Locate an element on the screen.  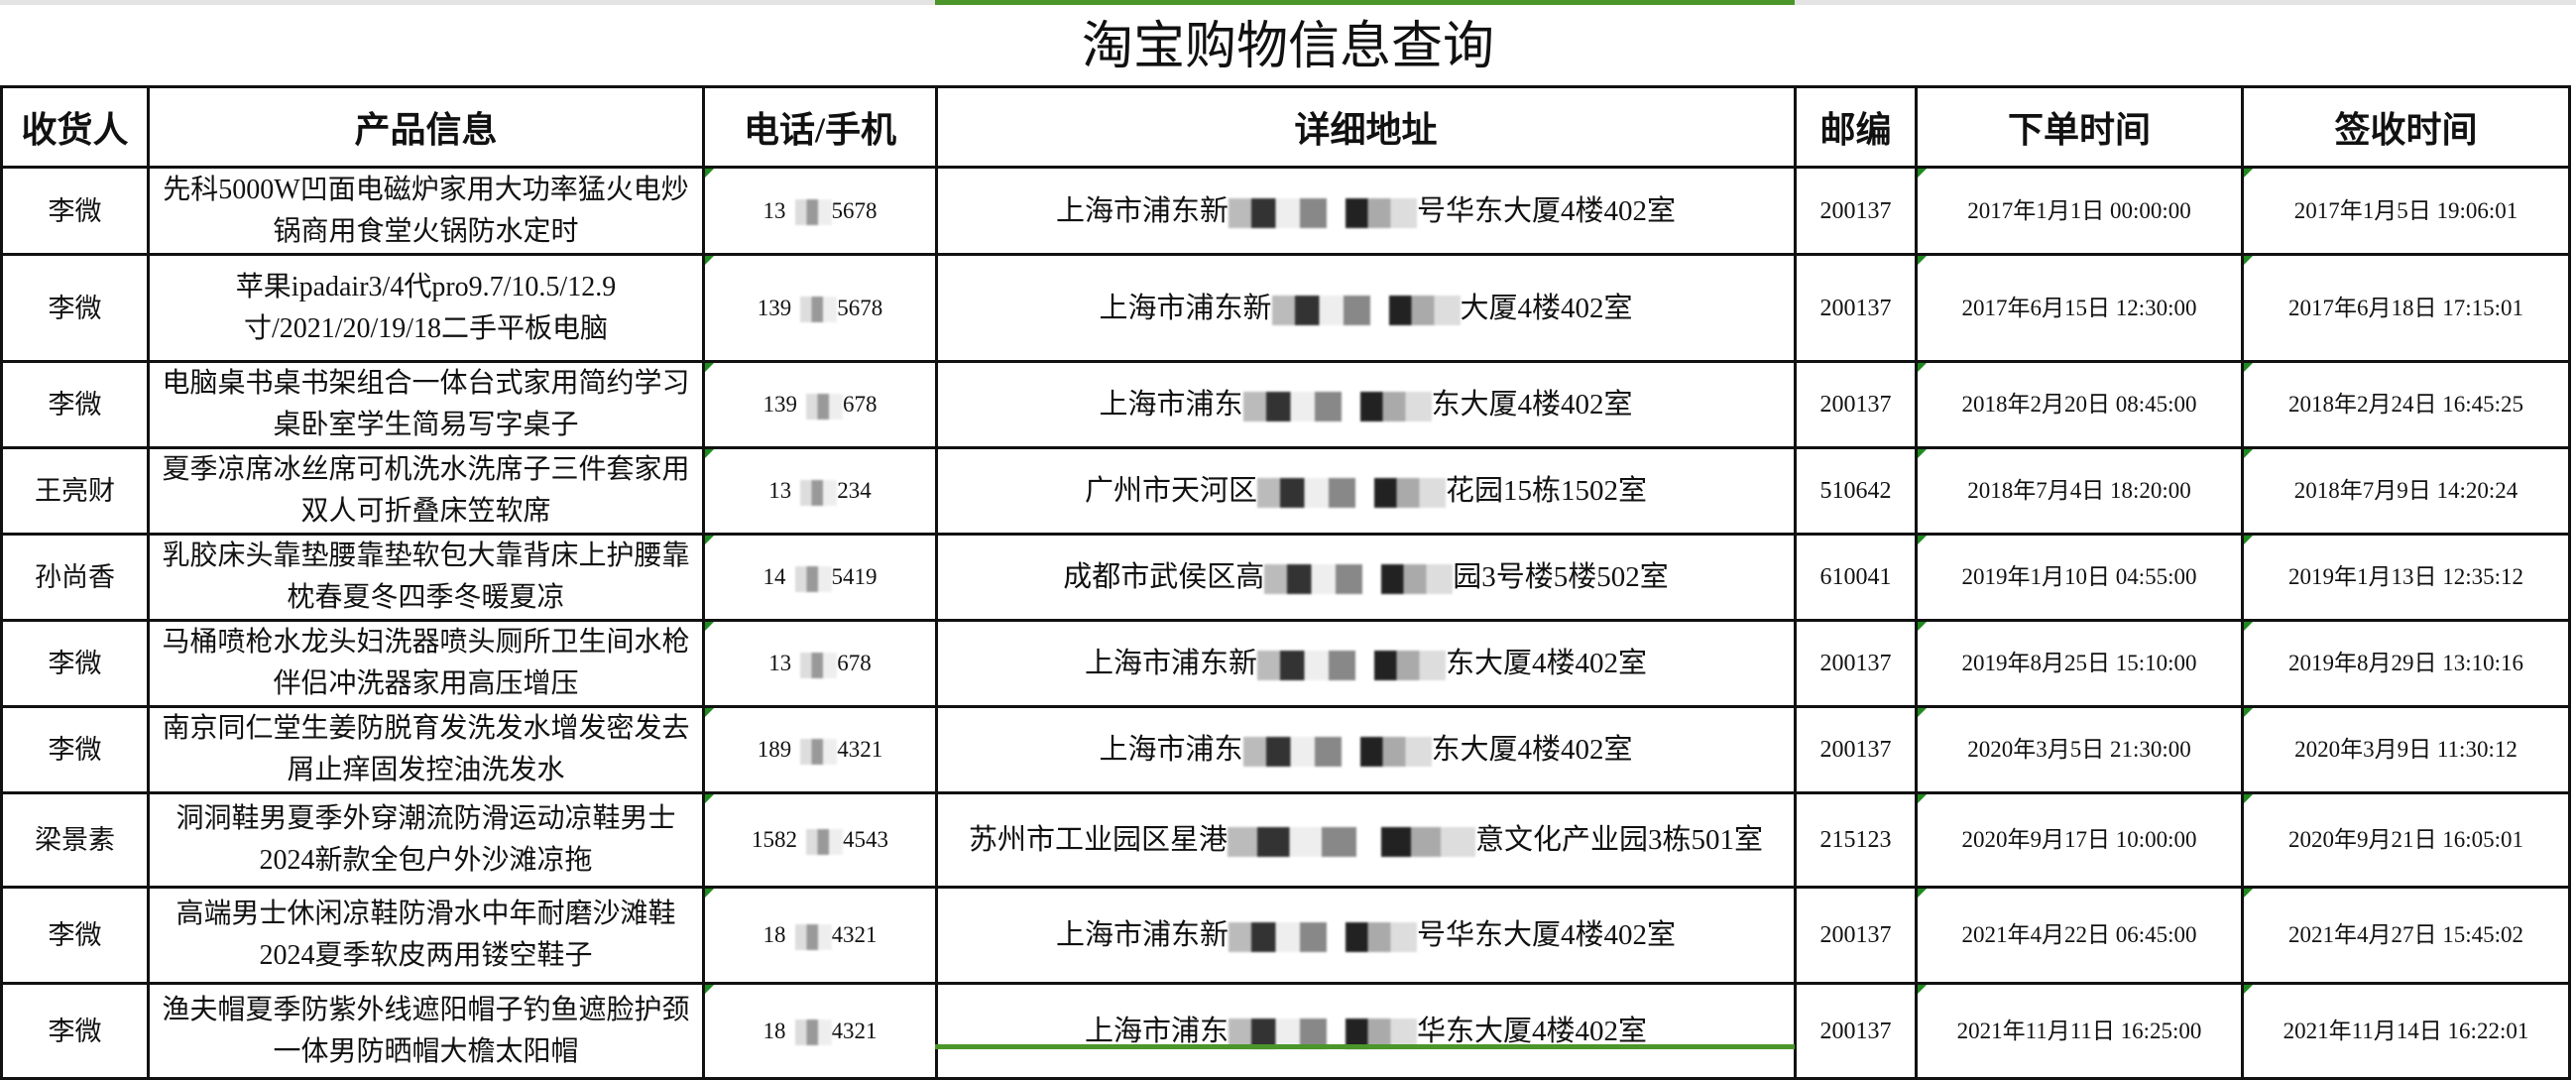
phone-redaction is located at coordinates (820, 841).